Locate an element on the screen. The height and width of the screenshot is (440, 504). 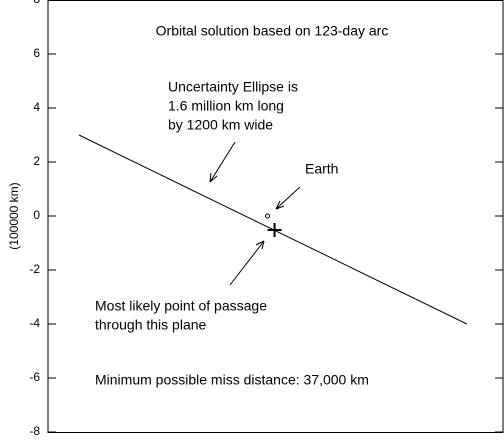
annotation: Most likely point of passage is located at coordinates (181, 306).